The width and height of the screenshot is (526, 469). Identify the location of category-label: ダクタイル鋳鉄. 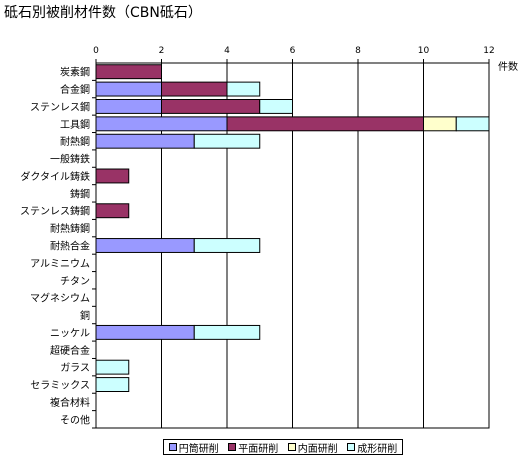
(55, 176).